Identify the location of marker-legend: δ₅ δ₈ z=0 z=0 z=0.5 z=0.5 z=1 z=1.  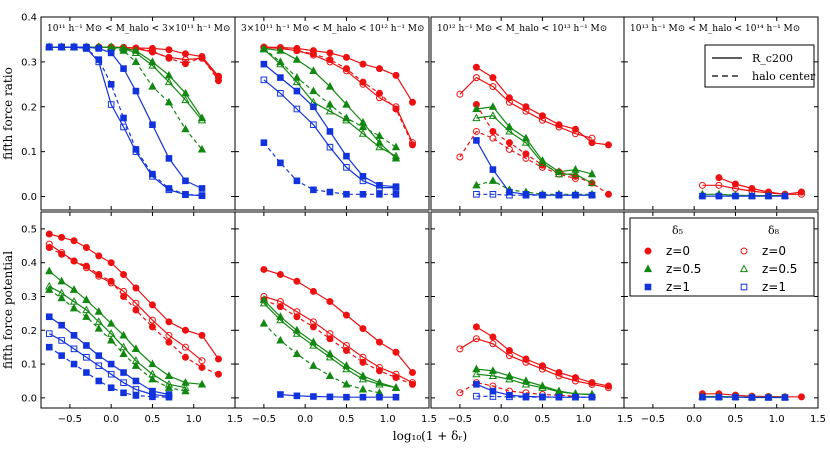
(722, 257).